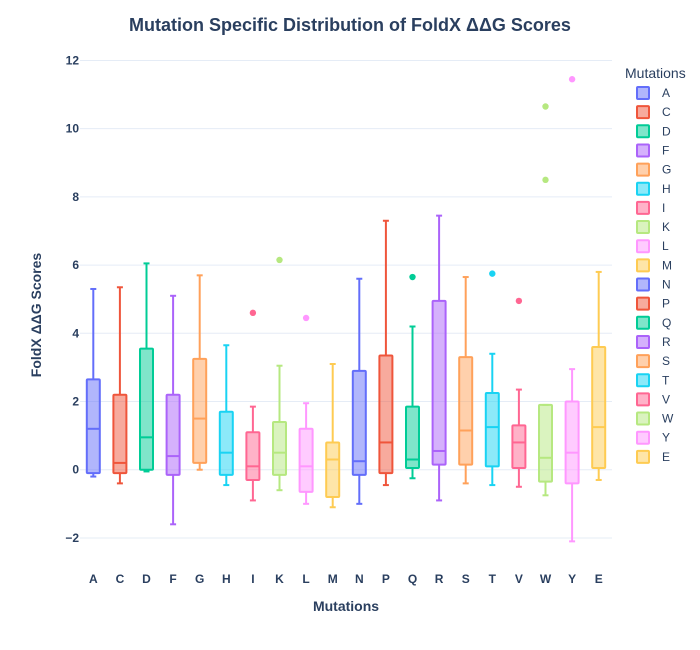 This screenshot has height=650, width=700. Describe the element at coordinates (73, 129) in the screenshot. I see `y-tick-label: 10` at that location.